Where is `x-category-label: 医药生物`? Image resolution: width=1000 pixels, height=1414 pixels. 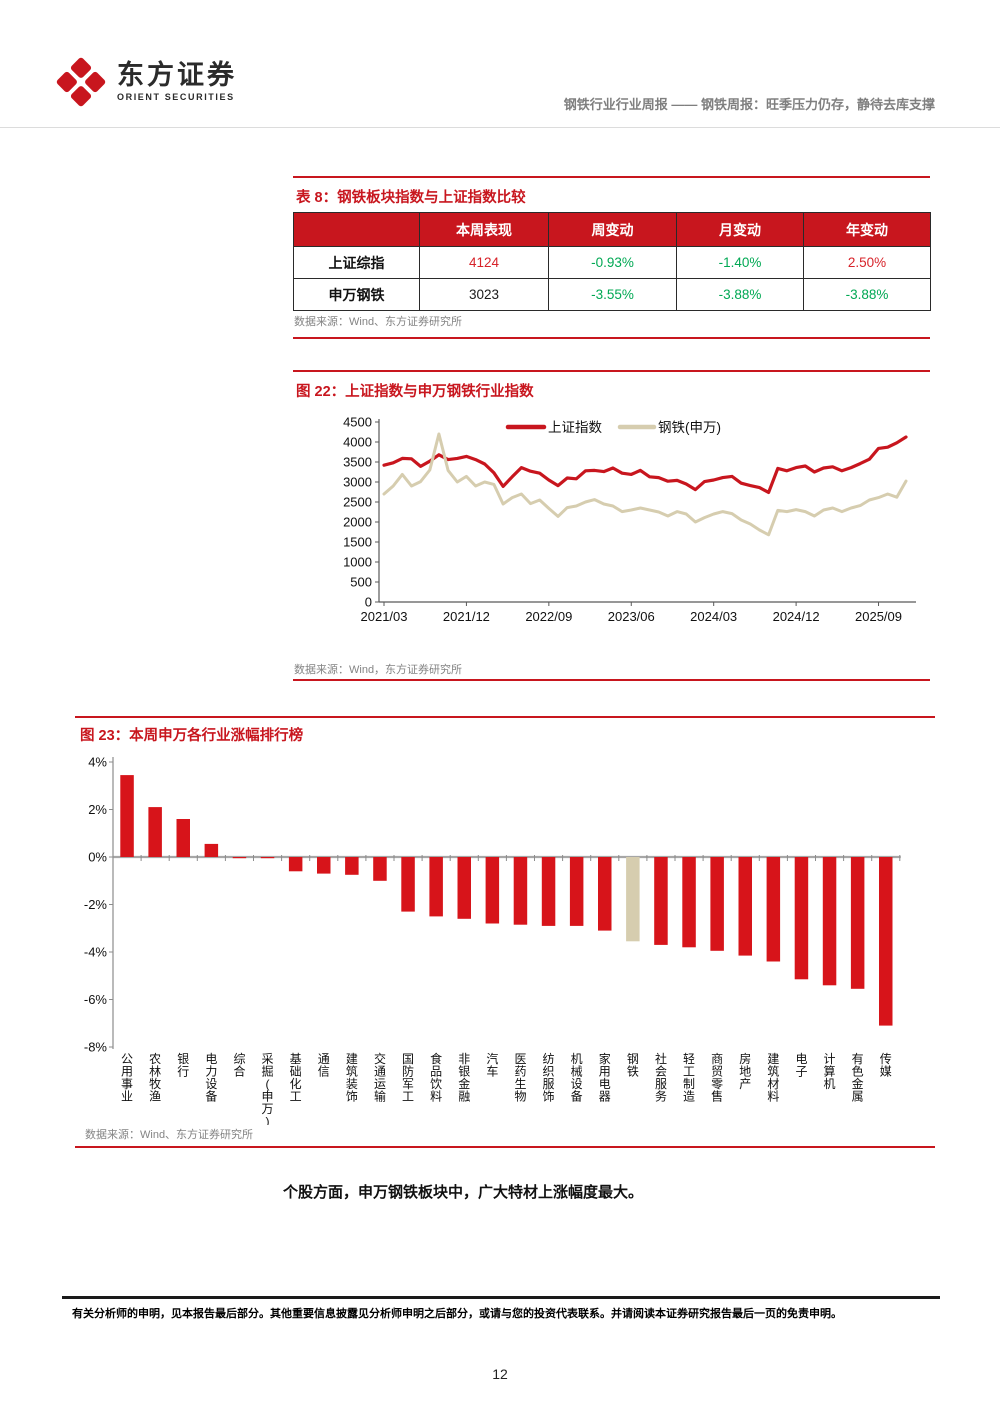
x-category-label: 医药生物 is located at coordinates (520, 1078).